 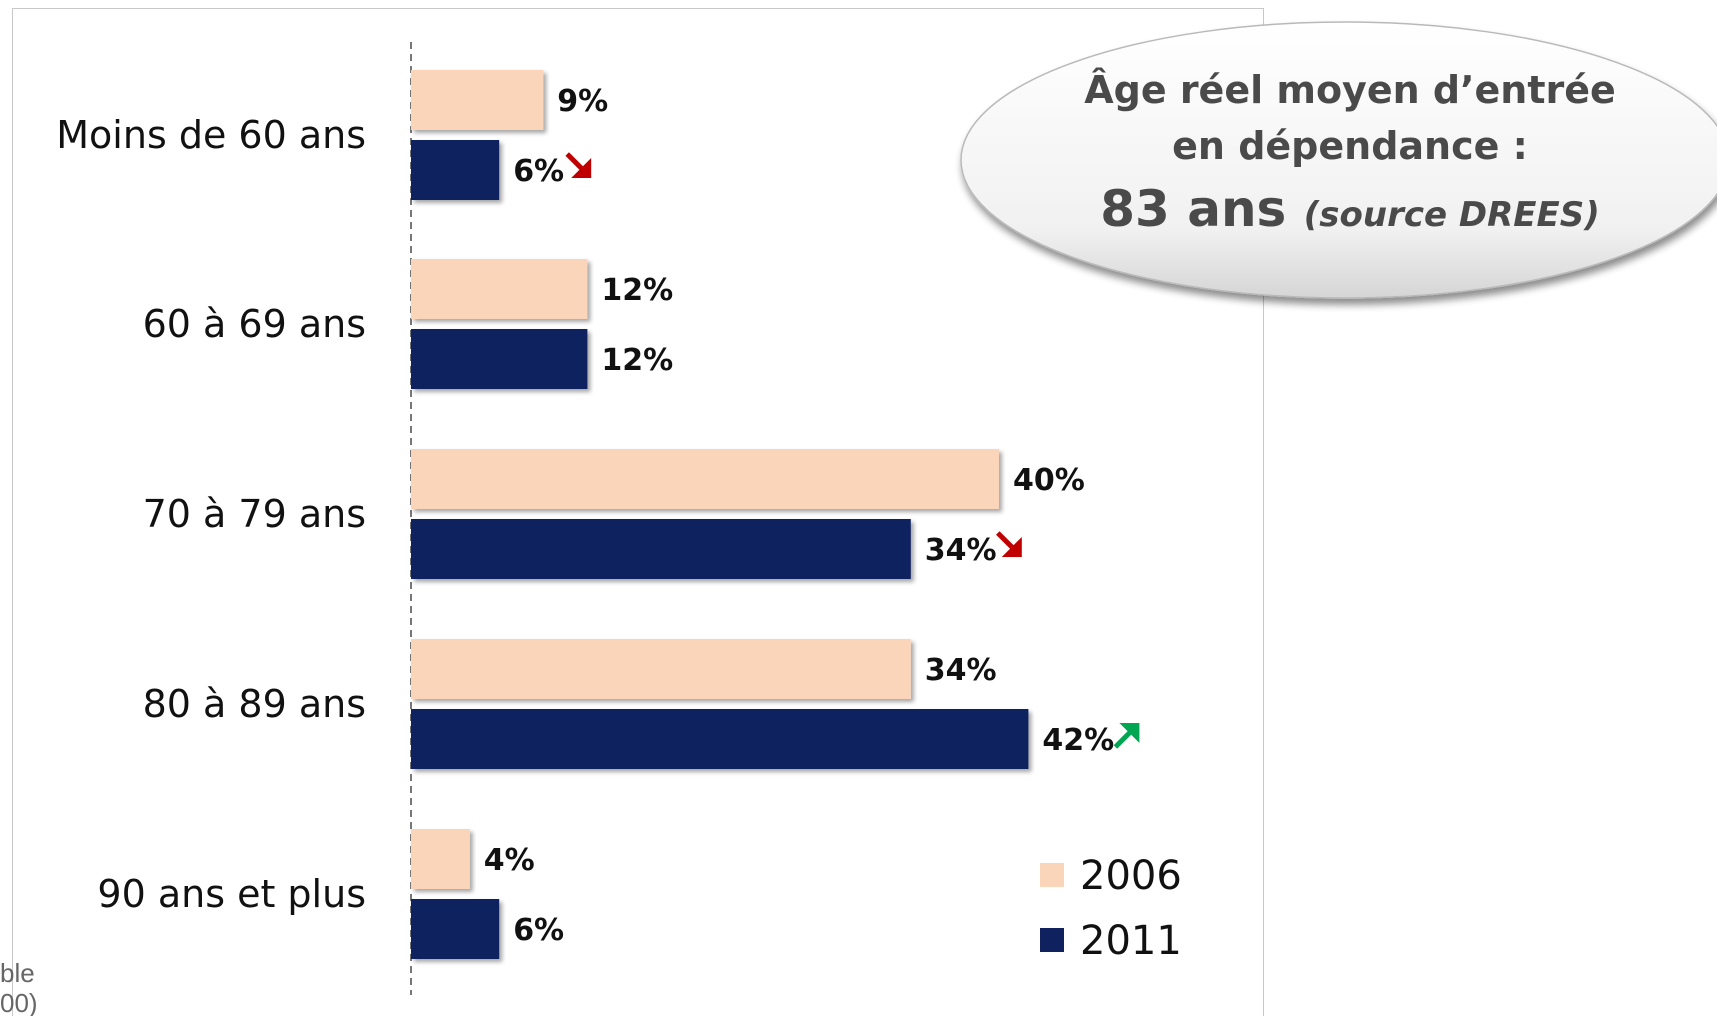 I want to click on arrow-up-right-icon, so click(x=1126, y=736).